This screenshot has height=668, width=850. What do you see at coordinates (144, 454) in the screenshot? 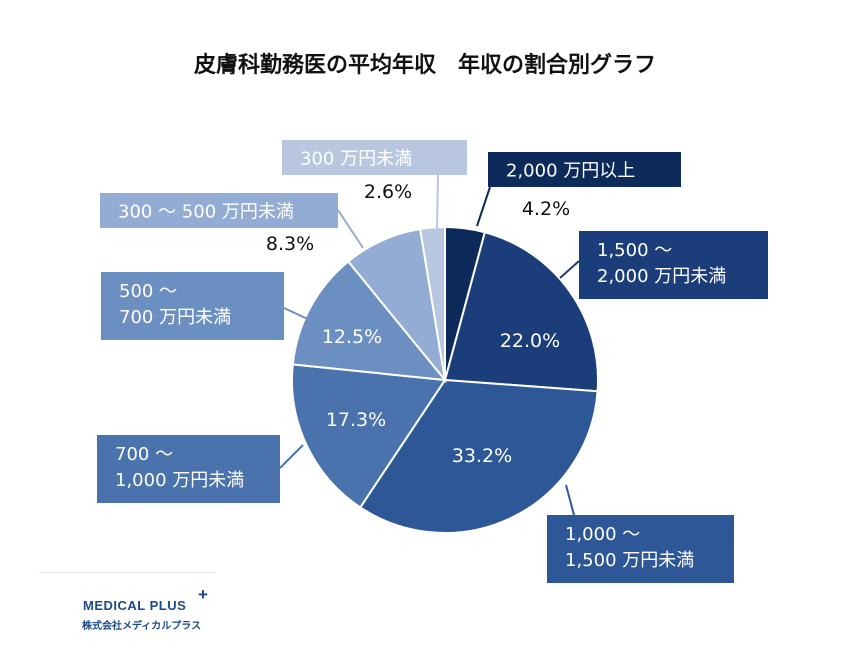
I see `slice-label: 700 〜` at bounding box center [144, 454].